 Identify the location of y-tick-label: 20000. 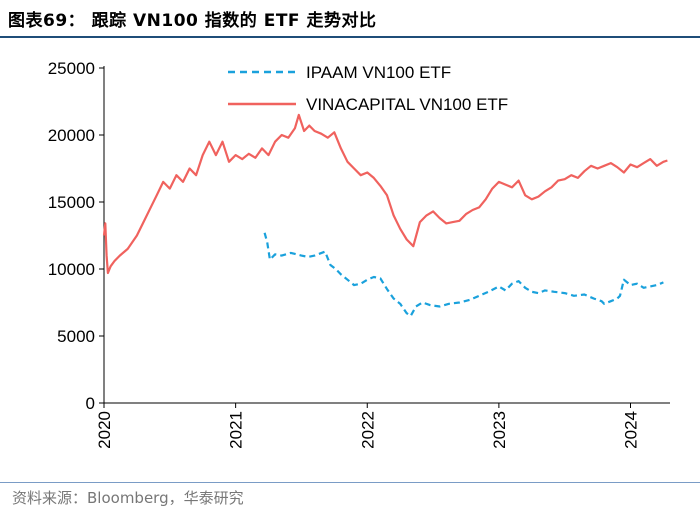
(71, 135).